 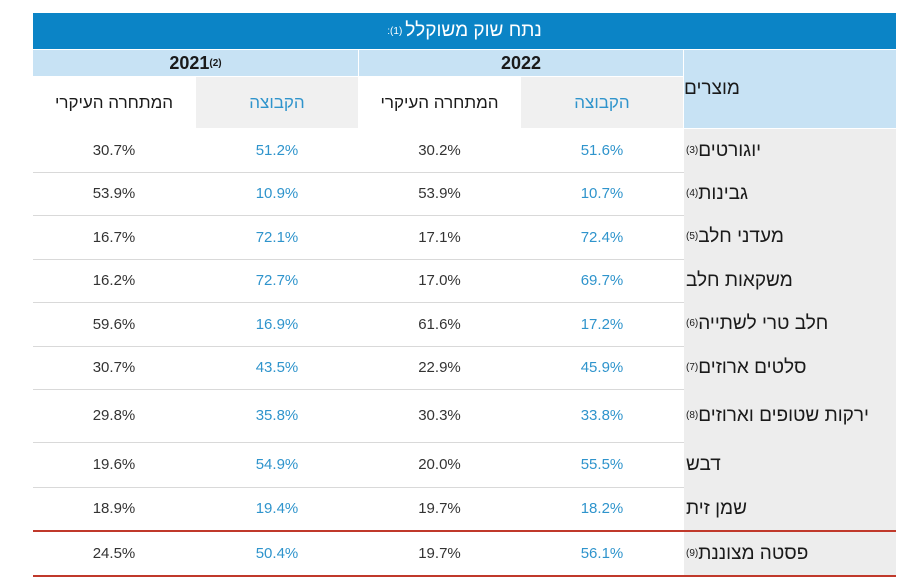 I want to click on product-name-cell: ירקות שטופים וארוזים (8), so click(x=790, y=415).